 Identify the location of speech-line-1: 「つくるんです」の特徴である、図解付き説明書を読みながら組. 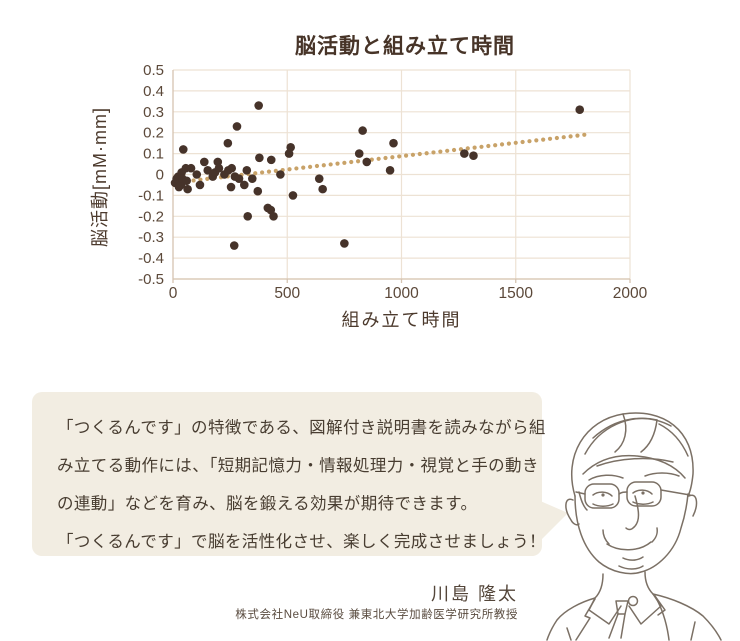
(301, 428).